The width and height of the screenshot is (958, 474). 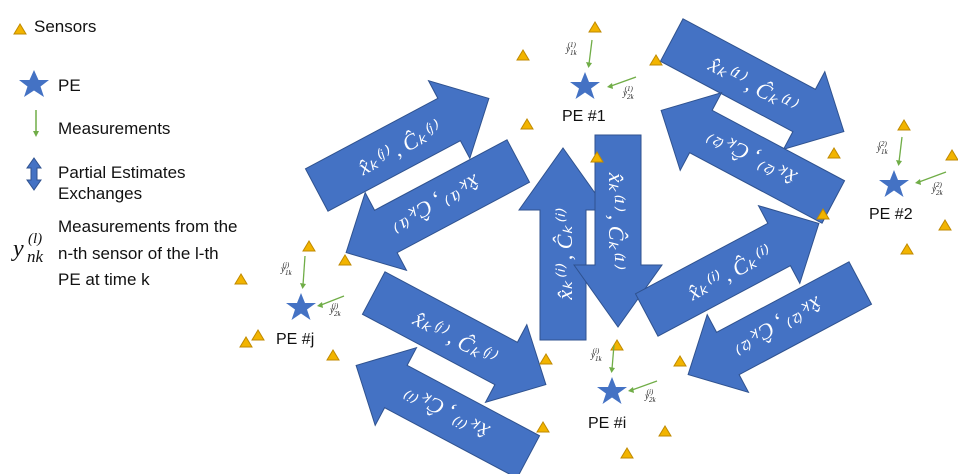 What do you see at coordinates (335, 310) in the screenshot?
I see `svg-text: y2k(j)` at bounding box center [335, 310].